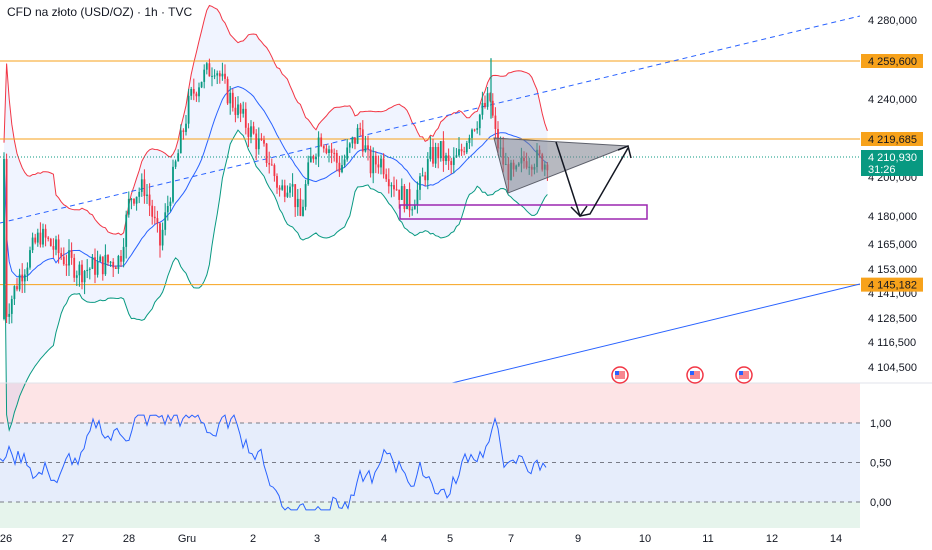 The image size is (932, 550). Describe the element at coordinates (273, 462) in the screenshot. I see `oscillator-line` at that location.